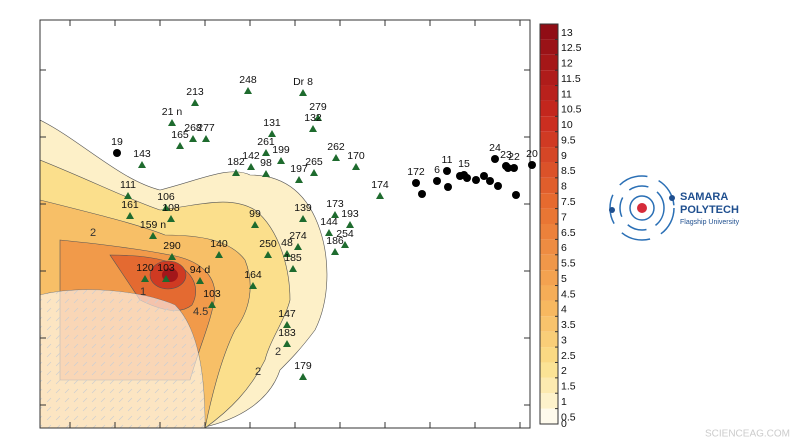 Image resolution: width=800 pixels, height=443 pixels. I want to click on well-label: 186, so click(335, 241).